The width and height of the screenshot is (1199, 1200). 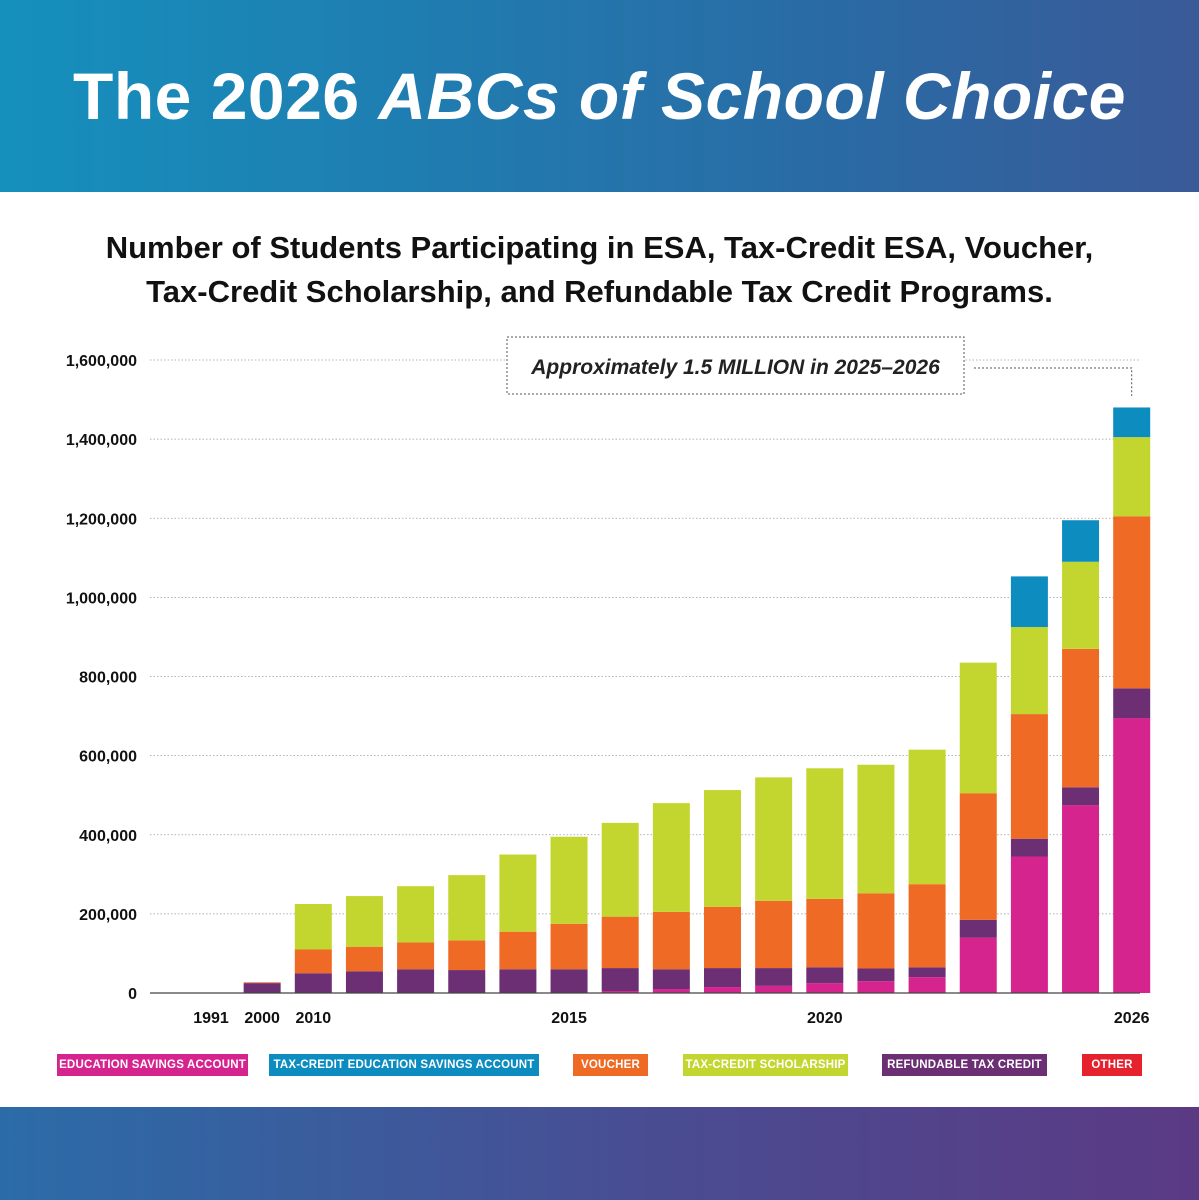 I want to click on footer-banner, so click(x=599, y=1153).